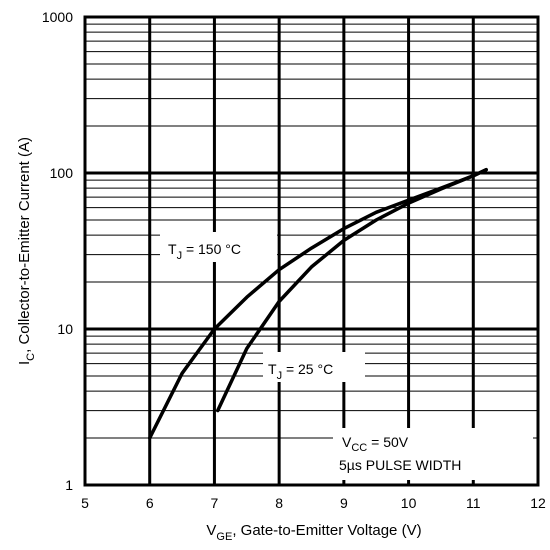 Image resolution: width=550 pixels, height=550 pixels. I want to click on x-axis-label-main: V, so click(211, 530).